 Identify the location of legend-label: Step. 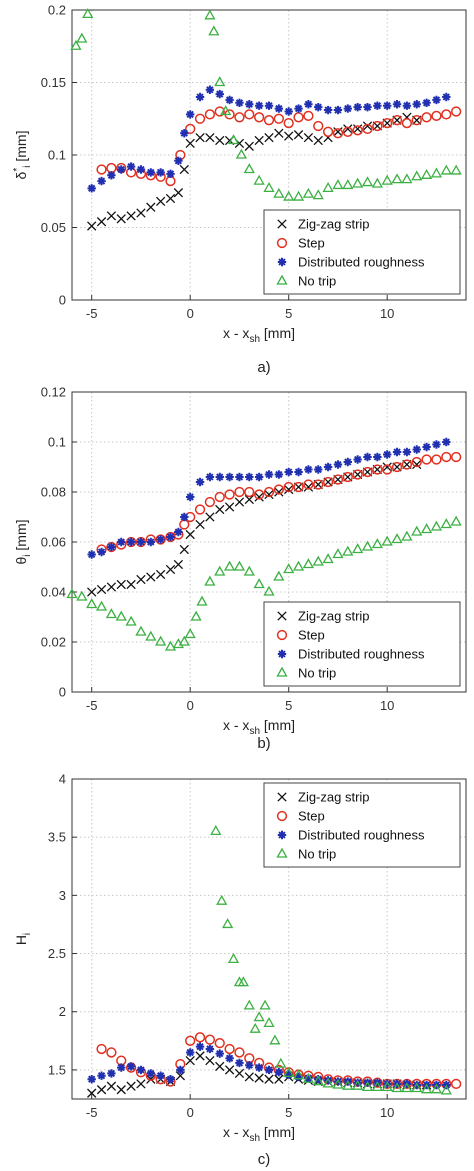
(311, 243).